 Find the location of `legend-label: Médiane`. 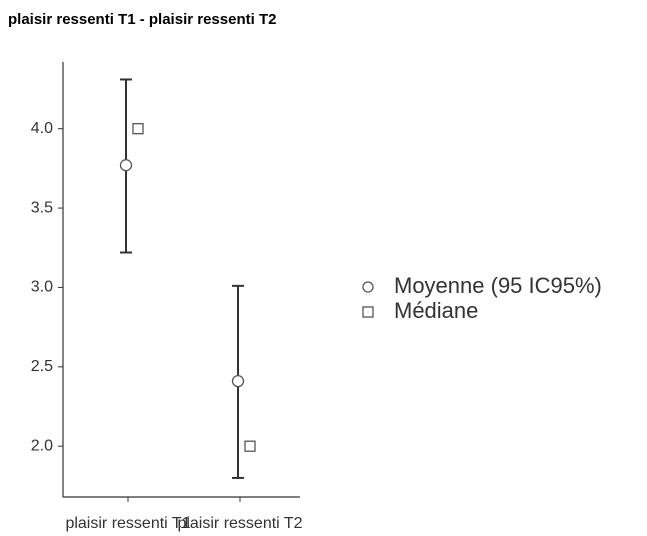

legend-label: Médiane is located at coordinates (436, 310).